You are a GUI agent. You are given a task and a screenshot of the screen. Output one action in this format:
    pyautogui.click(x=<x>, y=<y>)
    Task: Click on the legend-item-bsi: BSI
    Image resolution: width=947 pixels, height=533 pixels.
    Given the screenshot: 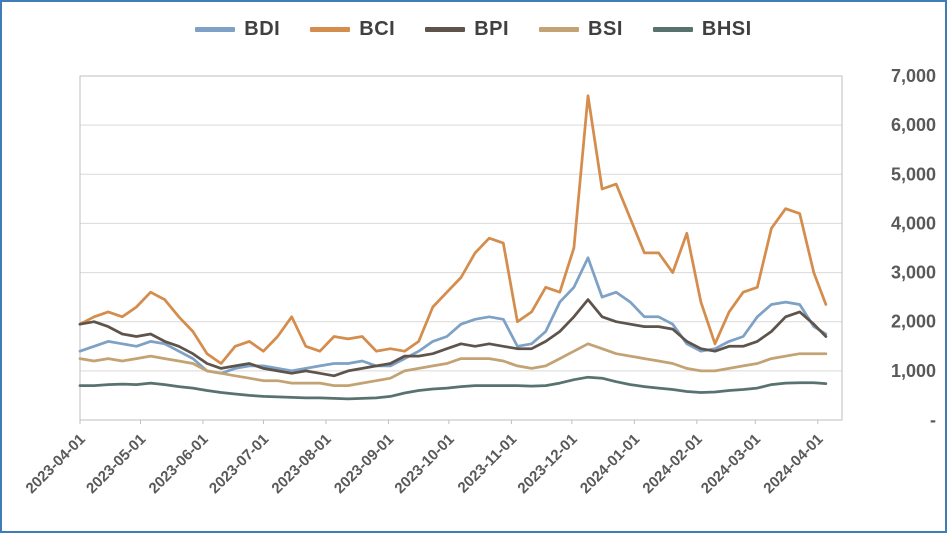 What is the action you would take?
    pyautogui.click(x=581, y=29)
    